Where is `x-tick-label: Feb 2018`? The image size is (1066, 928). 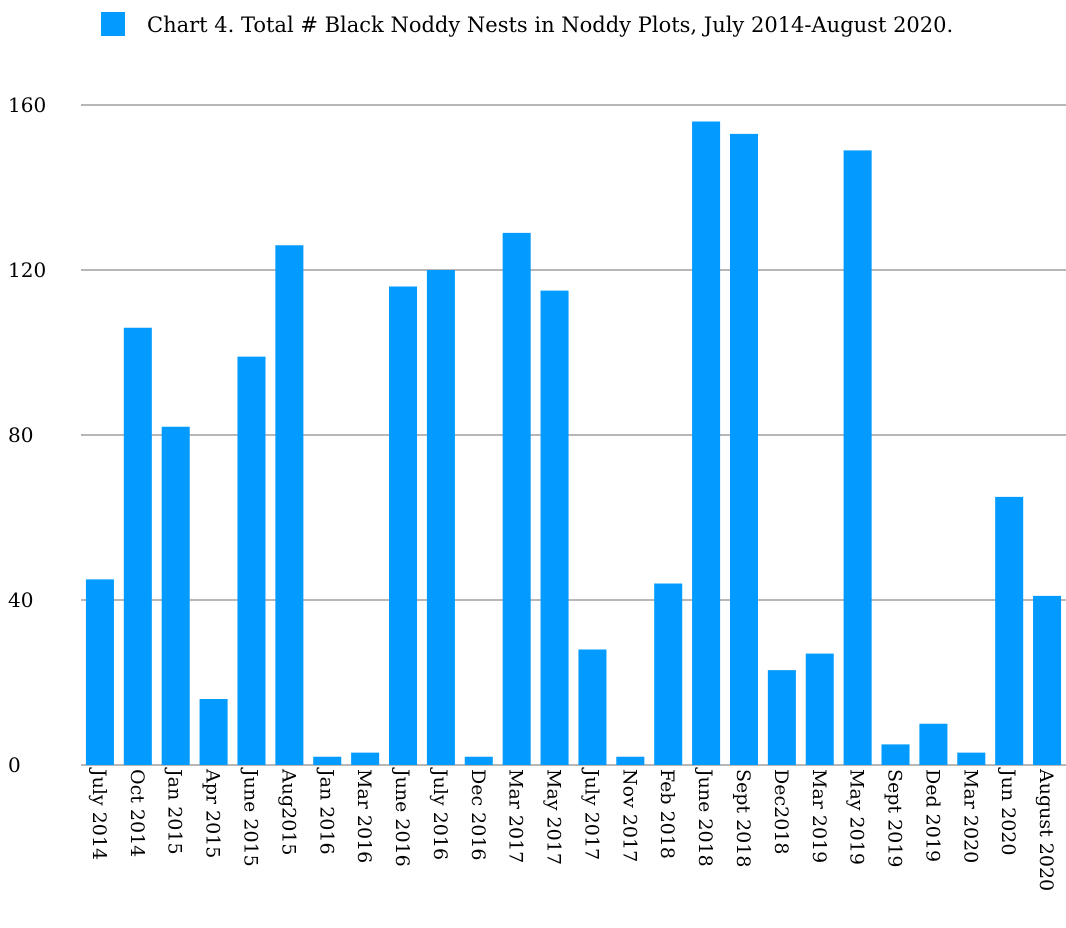 x-tick-label: Feb 2018 is located at coordinates (667, 814).